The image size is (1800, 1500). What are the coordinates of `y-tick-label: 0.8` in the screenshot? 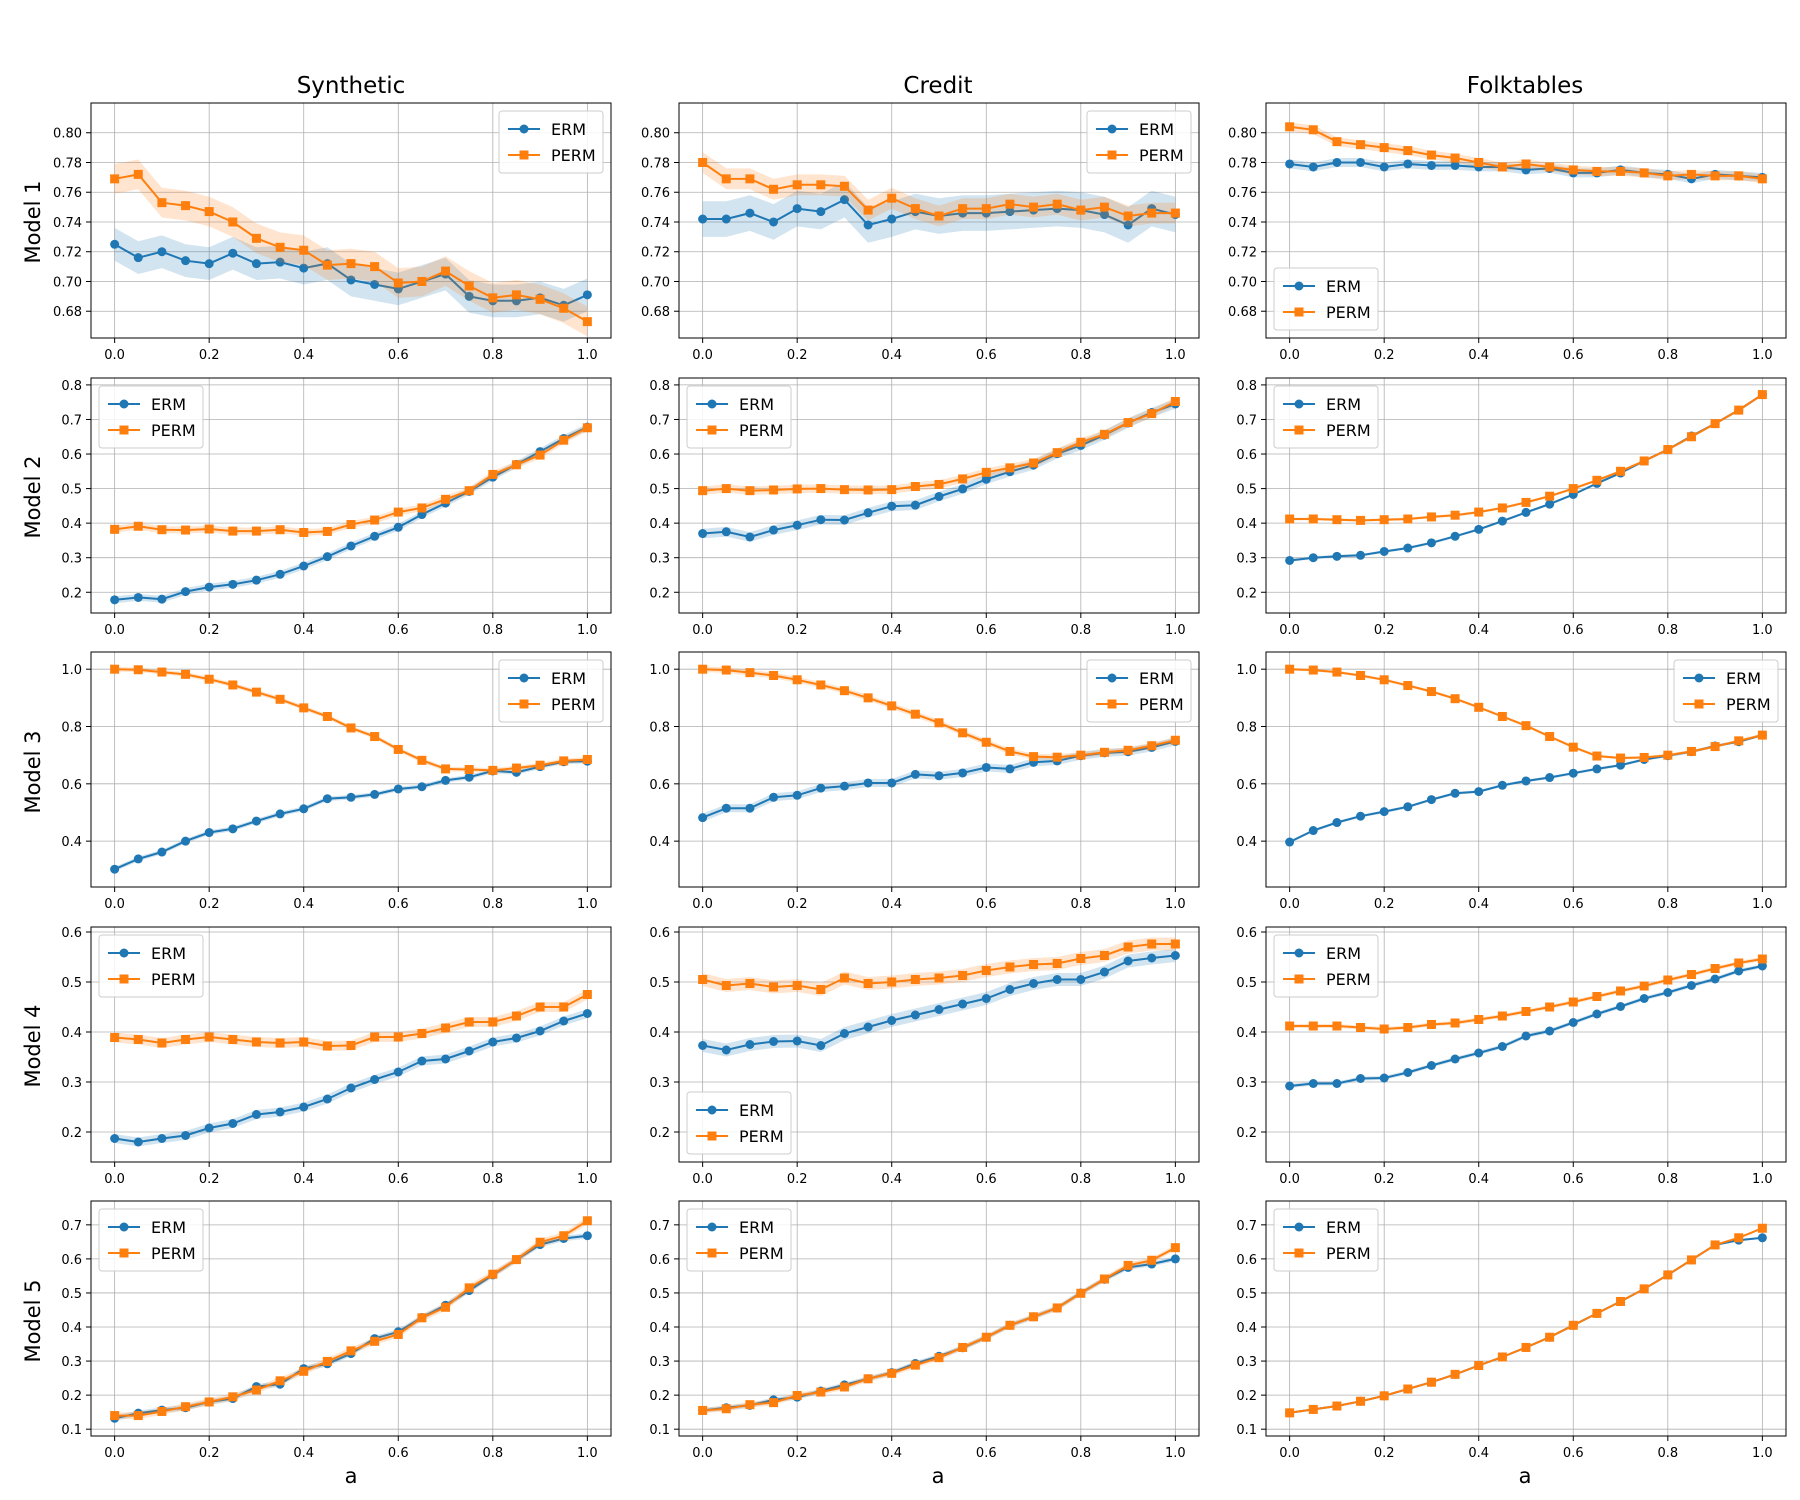 It's located at (71, 386).